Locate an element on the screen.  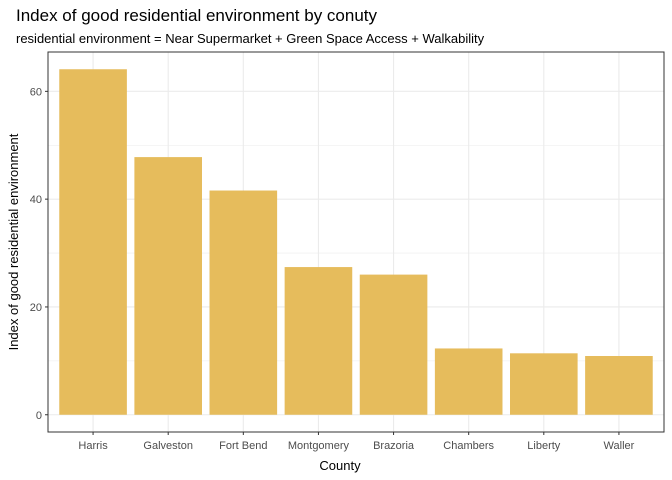
y-axis-title: Index of good residential environment is located at coordinates (13, 241).